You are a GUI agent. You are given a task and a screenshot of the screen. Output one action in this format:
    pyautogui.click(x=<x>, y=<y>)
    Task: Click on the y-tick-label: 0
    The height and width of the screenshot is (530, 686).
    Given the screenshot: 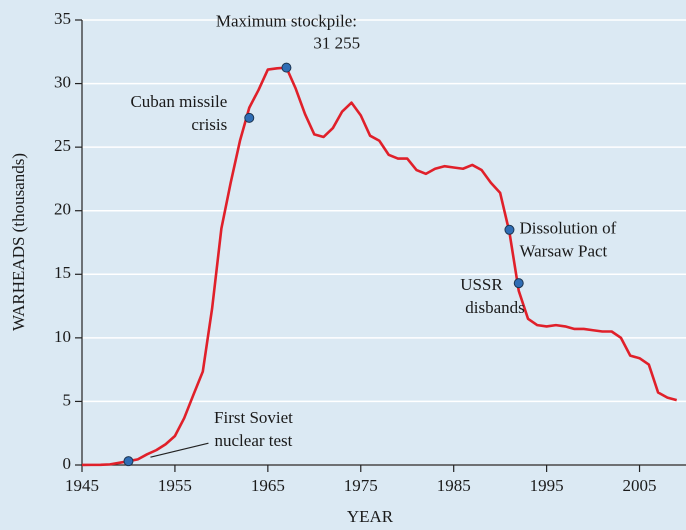 What is the action you would take?
    pyautogui.click(x=67, y=463)
    